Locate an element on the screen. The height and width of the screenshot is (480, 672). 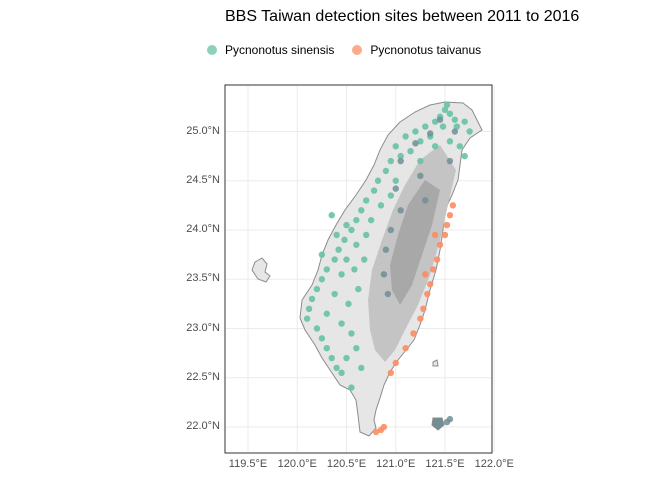
legend-item-taivanus: Pycnonotus taivanus is located at coordinates (416, 50).